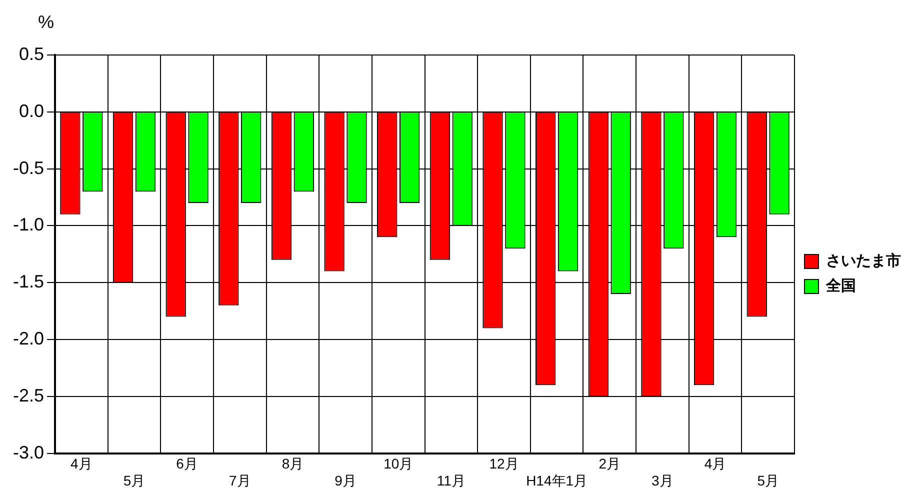  Describe the element at coordinates (28, 224) in the screenshot. I see `y-tick-label: -1.0` at that location.